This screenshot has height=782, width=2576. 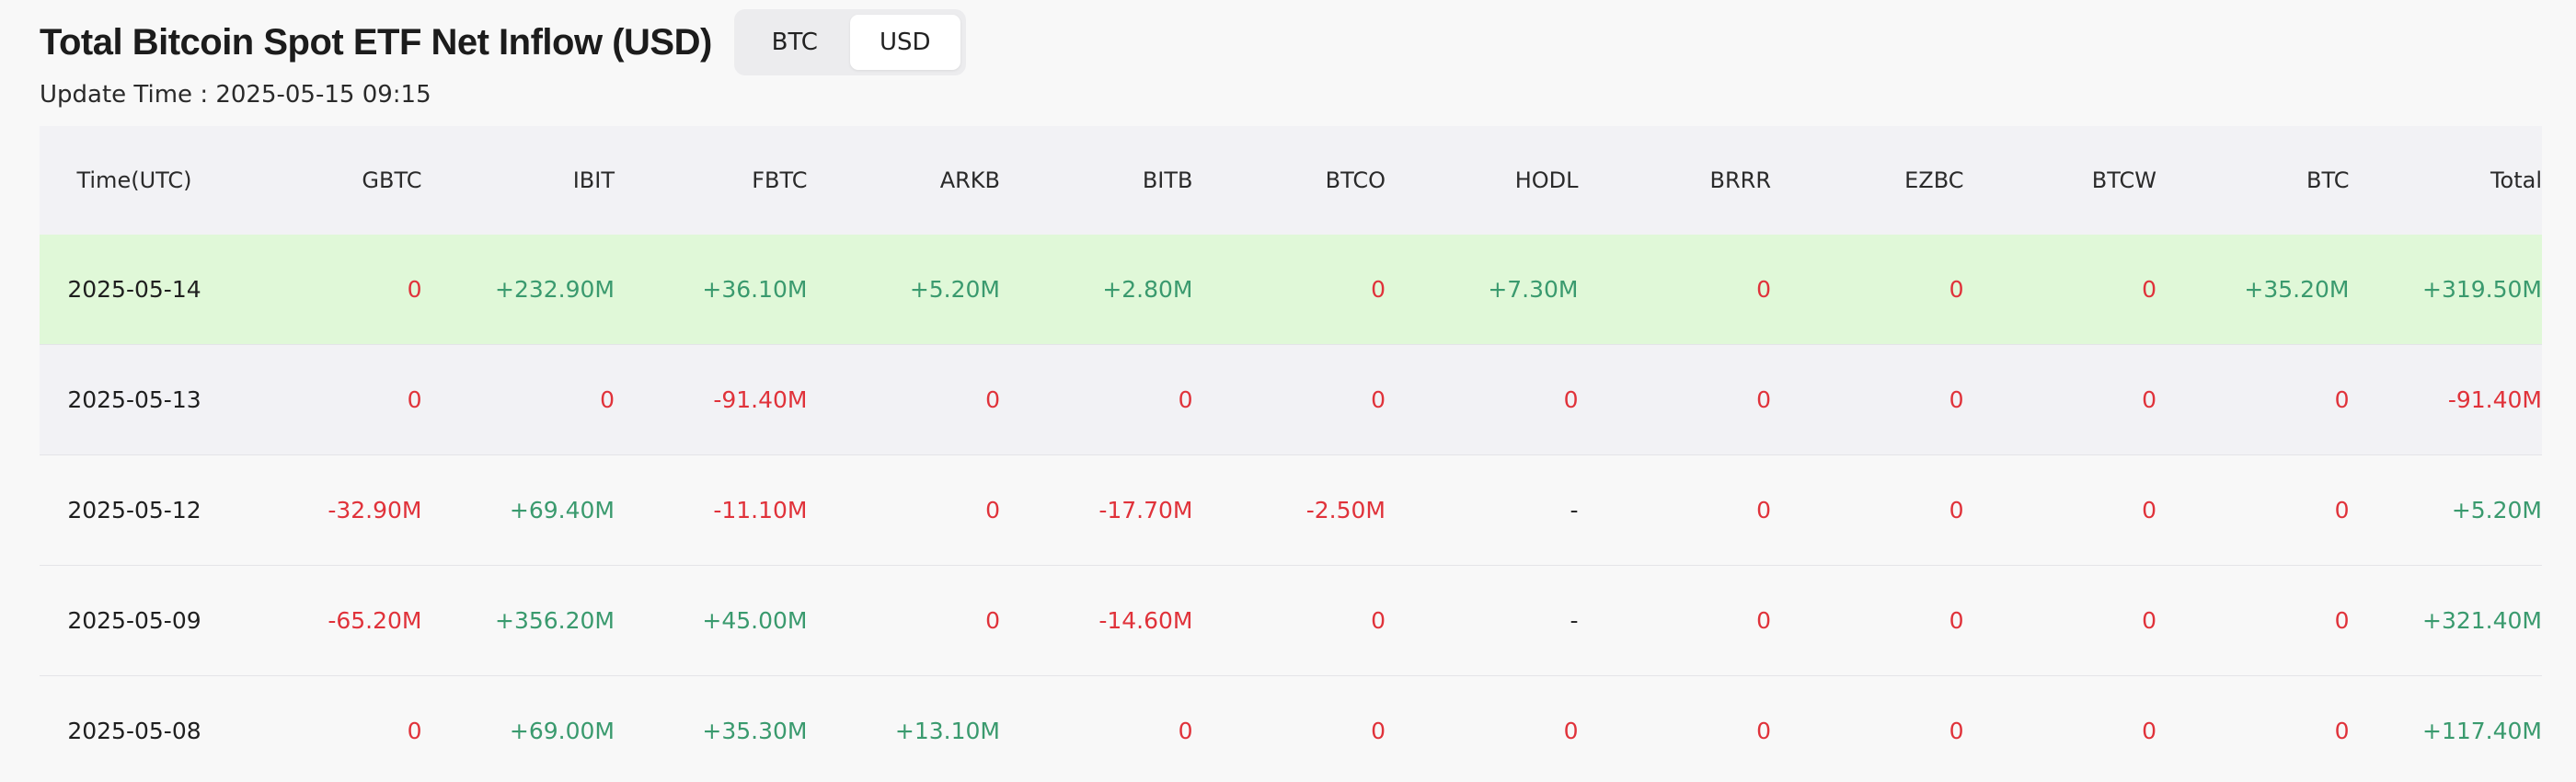 What do you see at coordinates (2482, 289) in the screenshot?
I see `cell-total: +319.50M` at bounding box center [2482, 289].